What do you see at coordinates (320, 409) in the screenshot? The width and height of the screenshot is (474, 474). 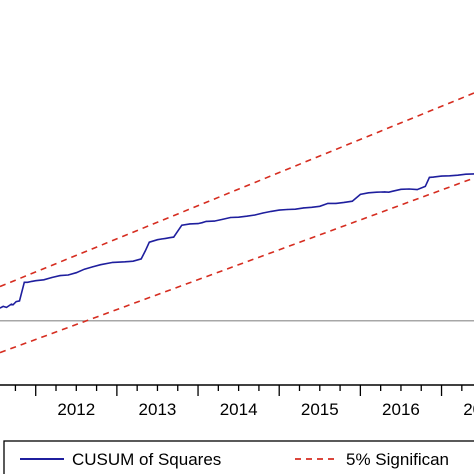 I see `x-tick-label: 2015` at bounding box center [320, 409].